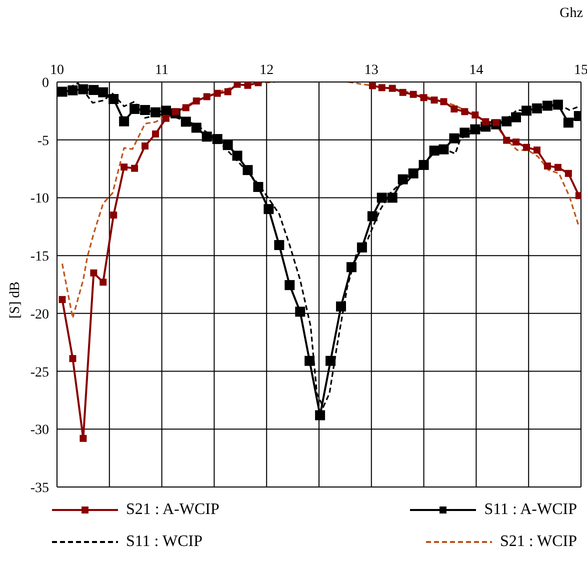  Describe the element at coordinates (39, 199) in the screenshot. I see `y-tick-label: -10` at that location.